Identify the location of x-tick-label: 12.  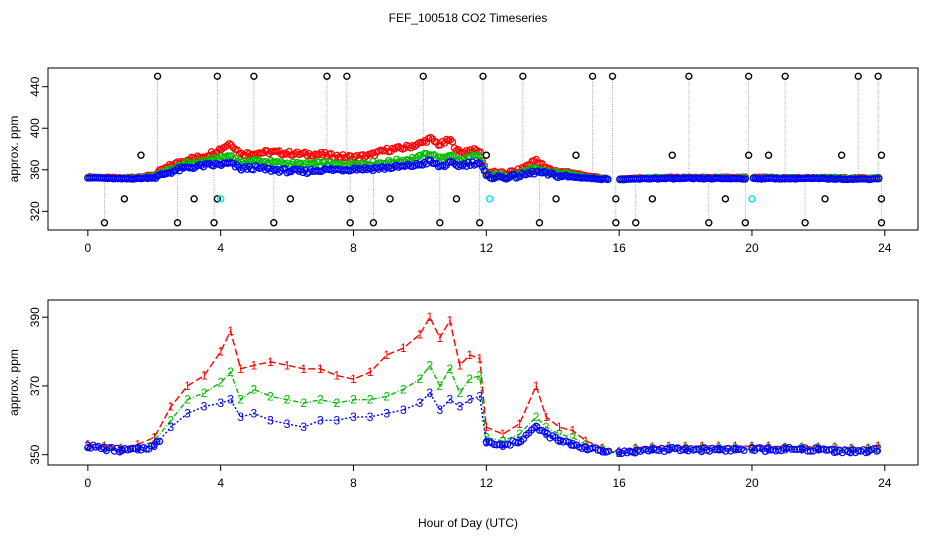
(487, 483).